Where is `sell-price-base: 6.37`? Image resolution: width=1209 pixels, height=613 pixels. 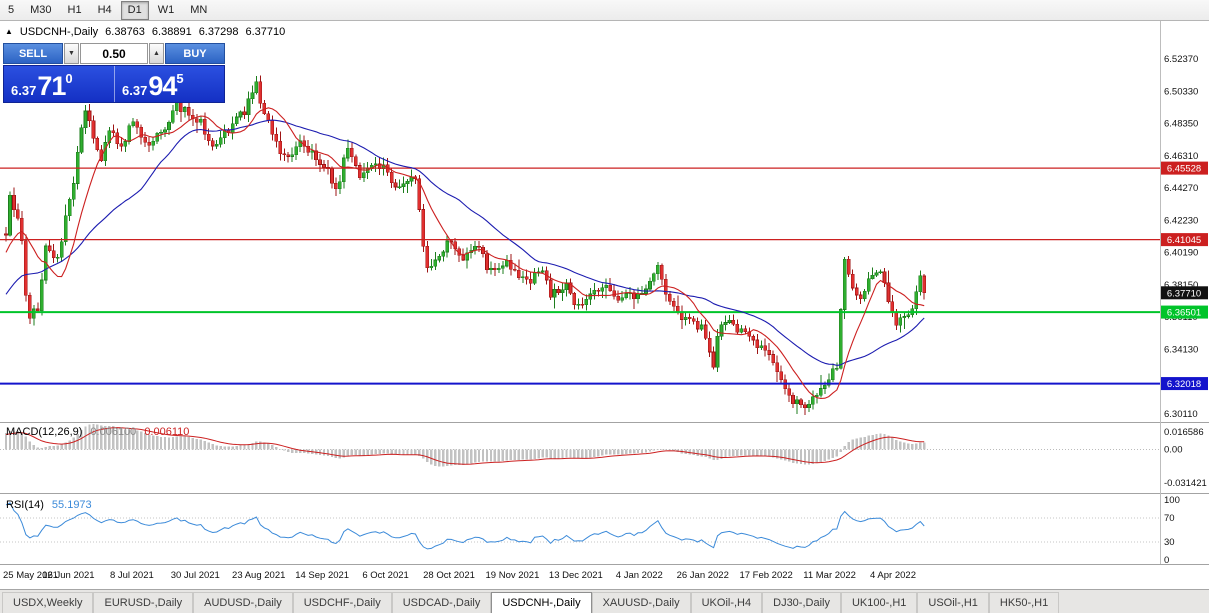 sell-price-base: 6.37 is located at coordinates (24, 90).